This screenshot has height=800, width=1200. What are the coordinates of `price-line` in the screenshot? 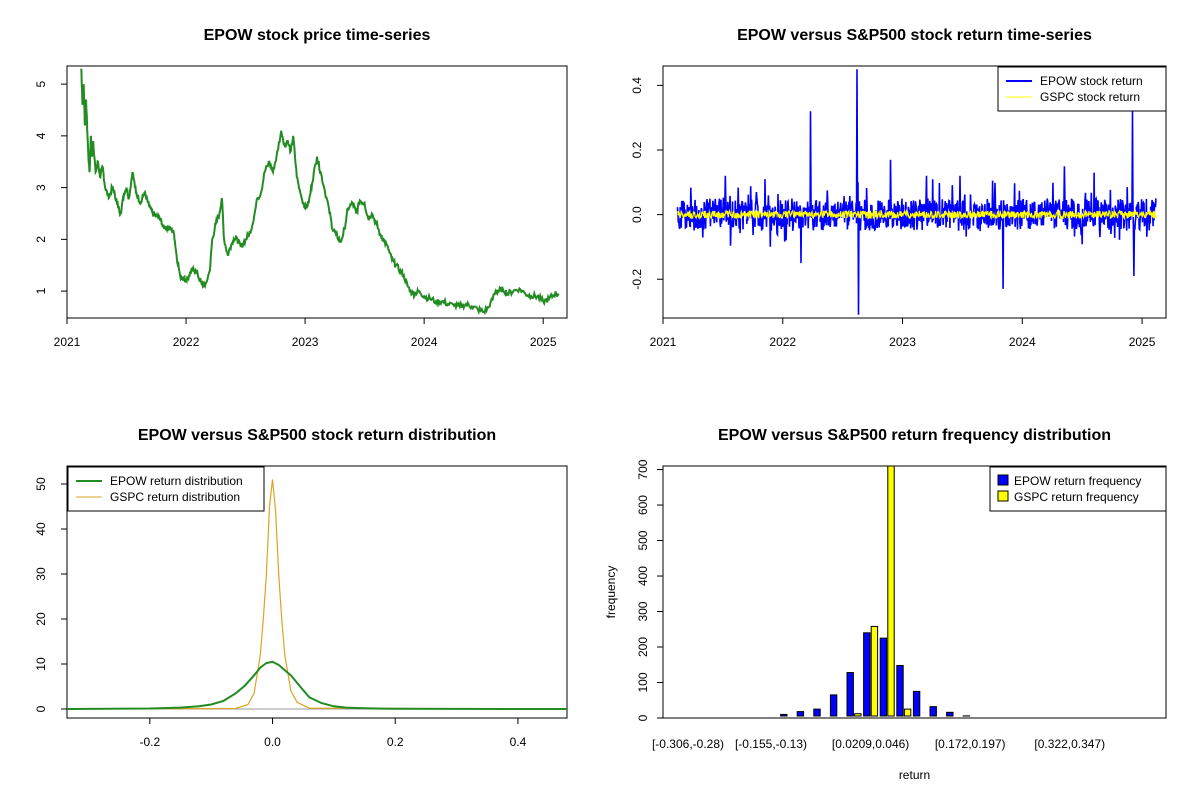 It's located at (320, 192).